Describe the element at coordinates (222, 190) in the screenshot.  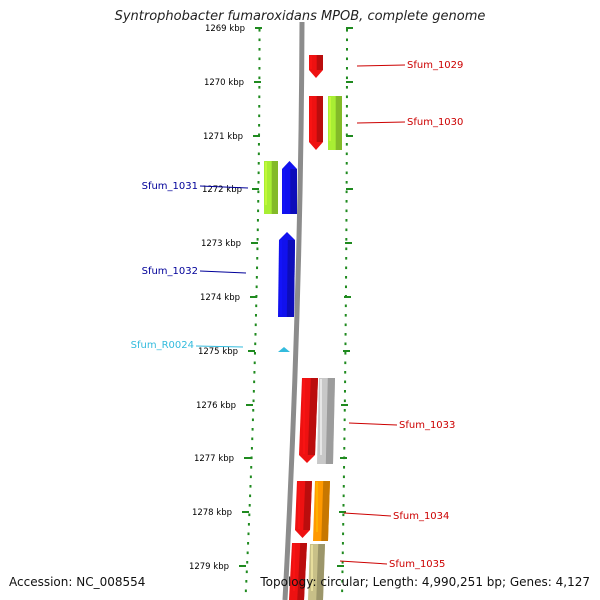
I see `scale-label: 1272 kbp` at that location.